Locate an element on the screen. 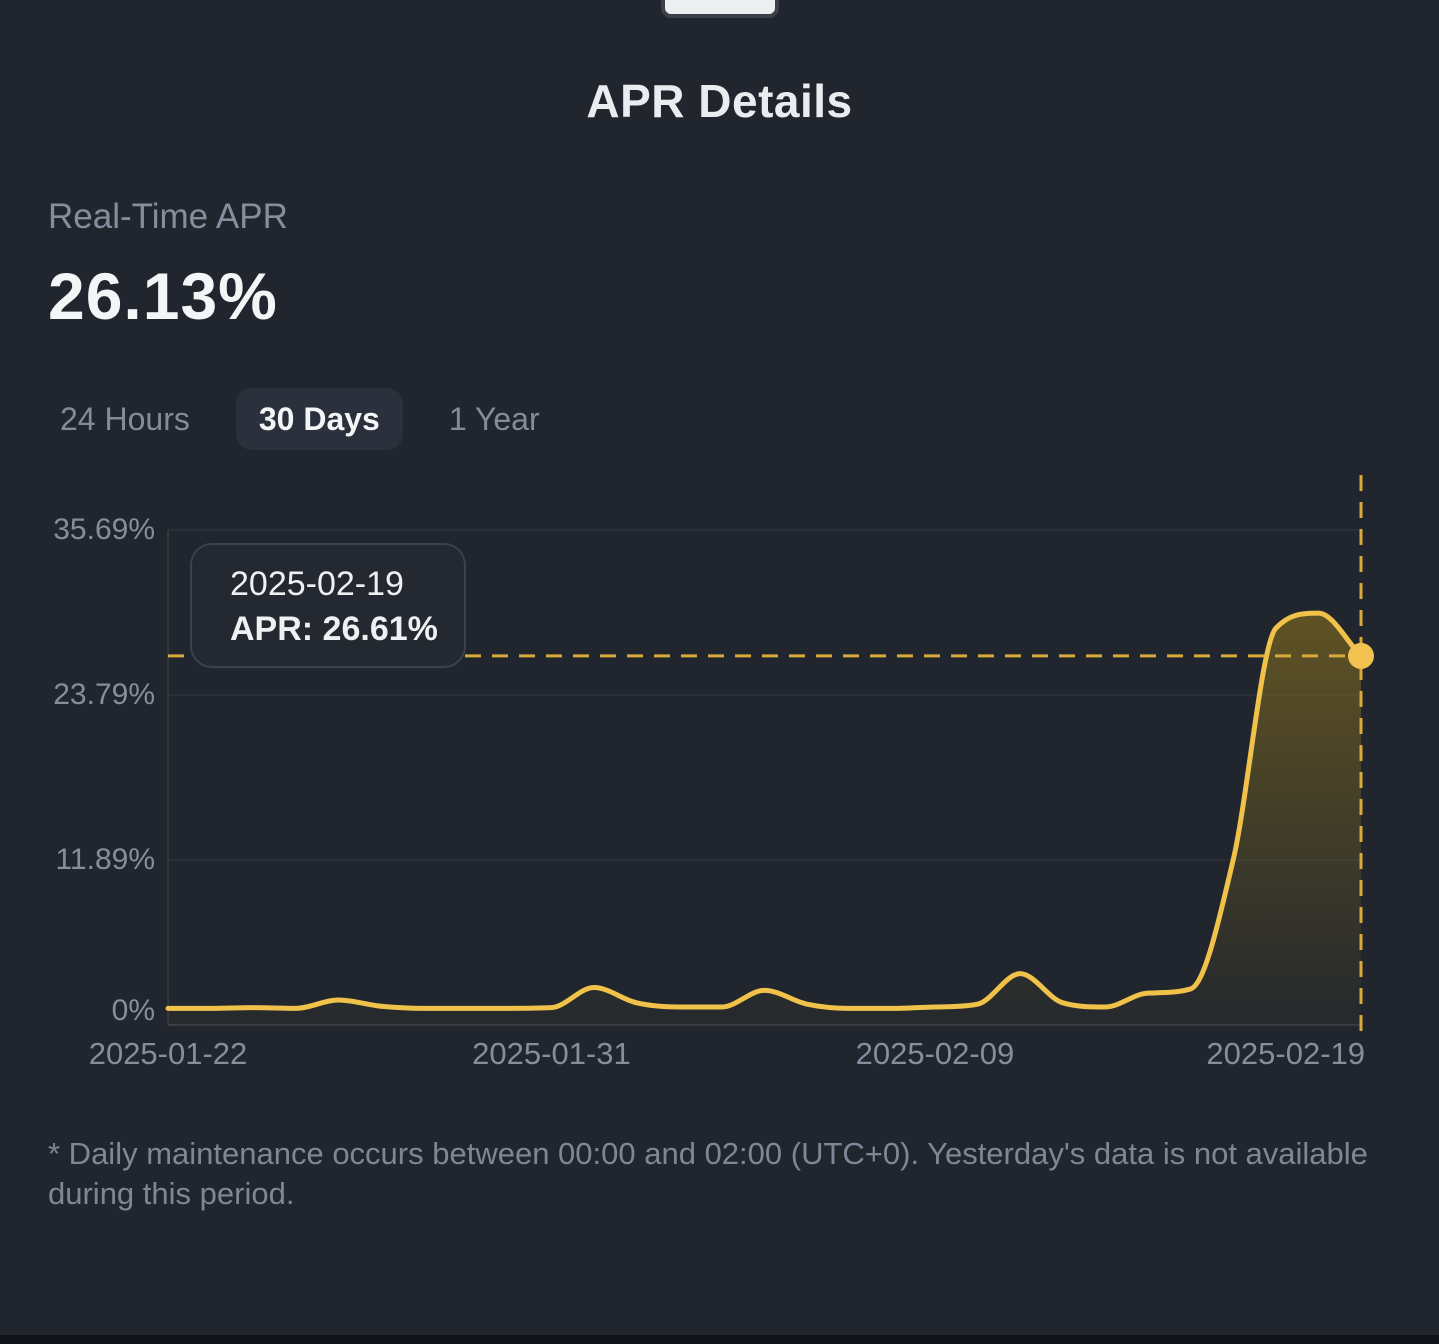 Image resolution: width=1439 pixels, height=1344 pixels. y-axis-label: 23.79% is located at coordinates (104, 695).